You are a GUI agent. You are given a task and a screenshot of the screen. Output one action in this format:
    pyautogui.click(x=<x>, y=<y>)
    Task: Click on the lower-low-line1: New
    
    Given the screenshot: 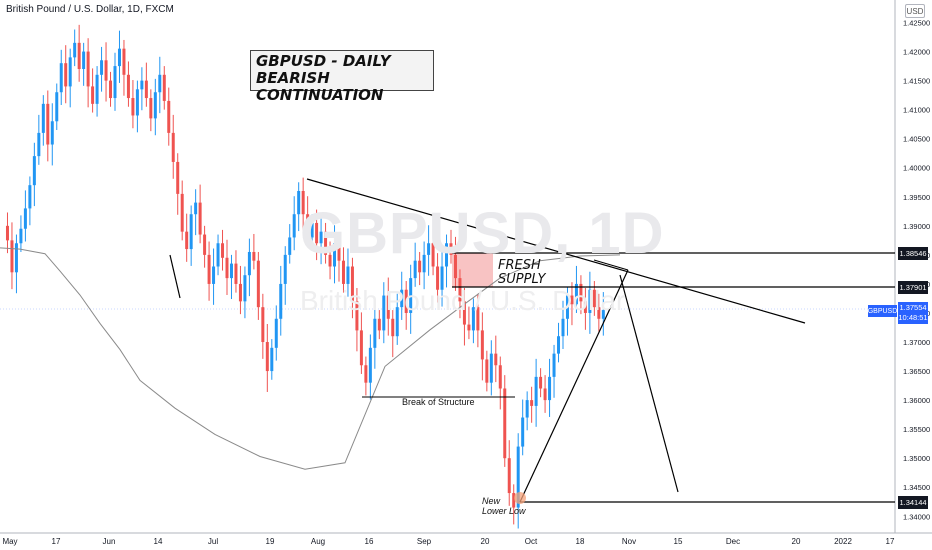 What is the action you would take?
    pyautogui.click(x=491, y=501)
    